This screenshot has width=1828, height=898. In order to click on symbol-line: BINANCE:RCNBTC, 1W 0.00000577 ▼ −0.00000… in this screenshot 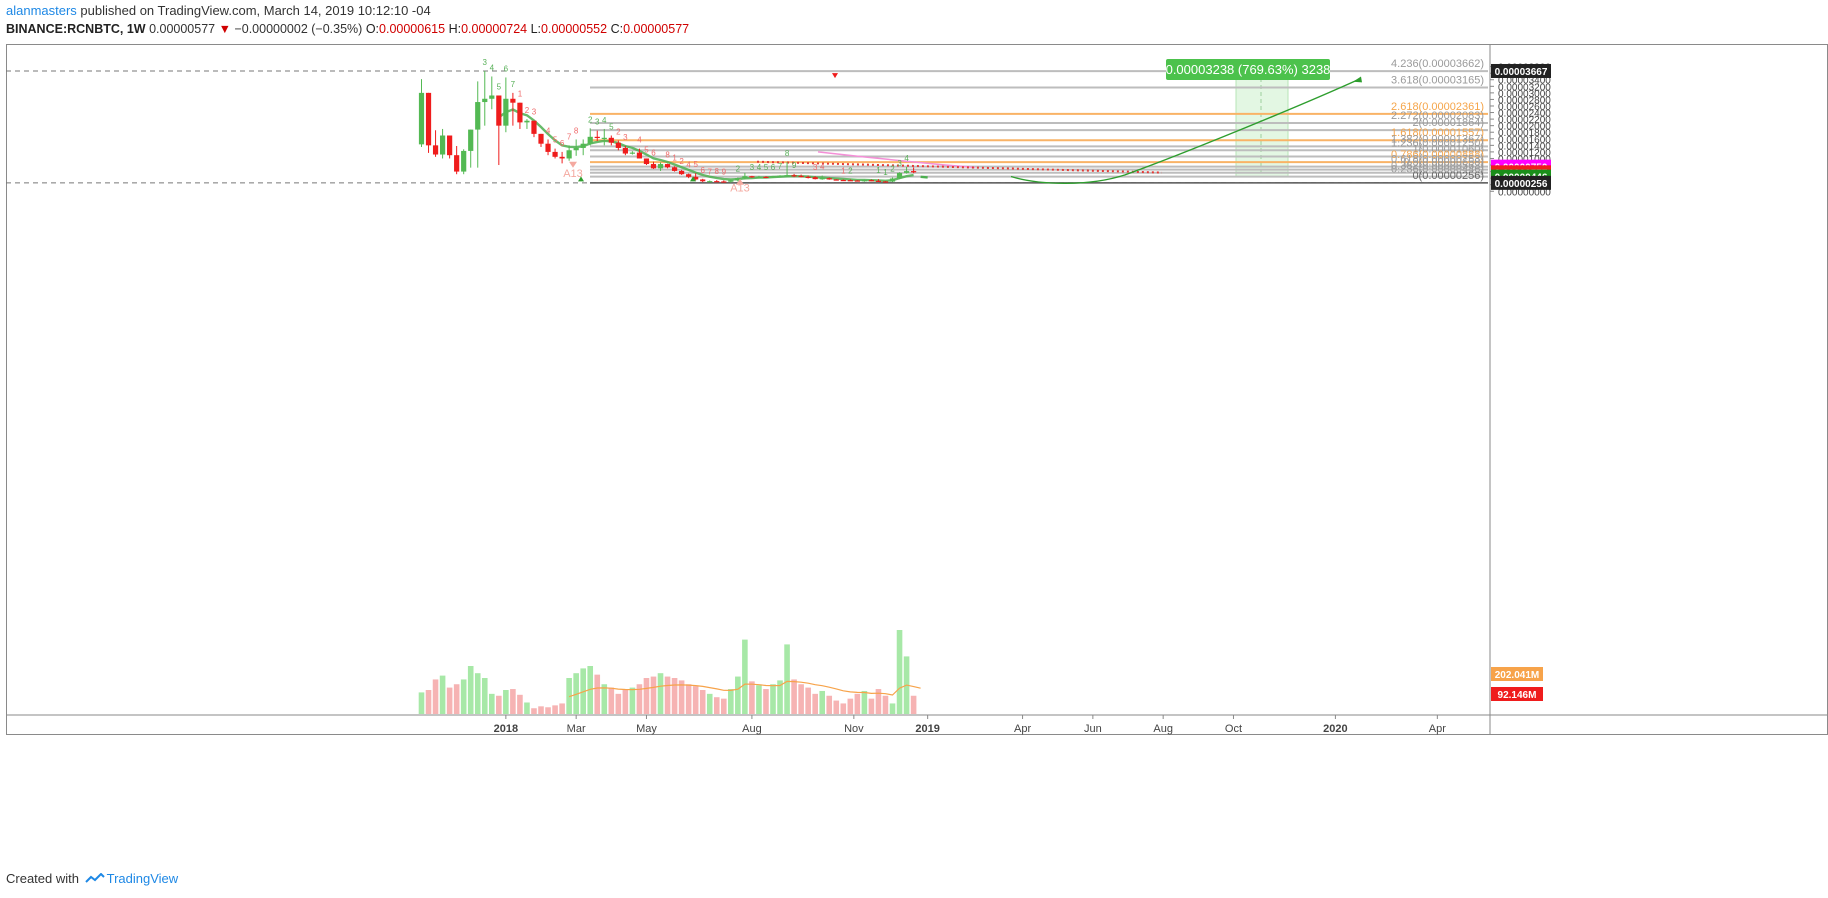, I will do `click(347, 29)`.